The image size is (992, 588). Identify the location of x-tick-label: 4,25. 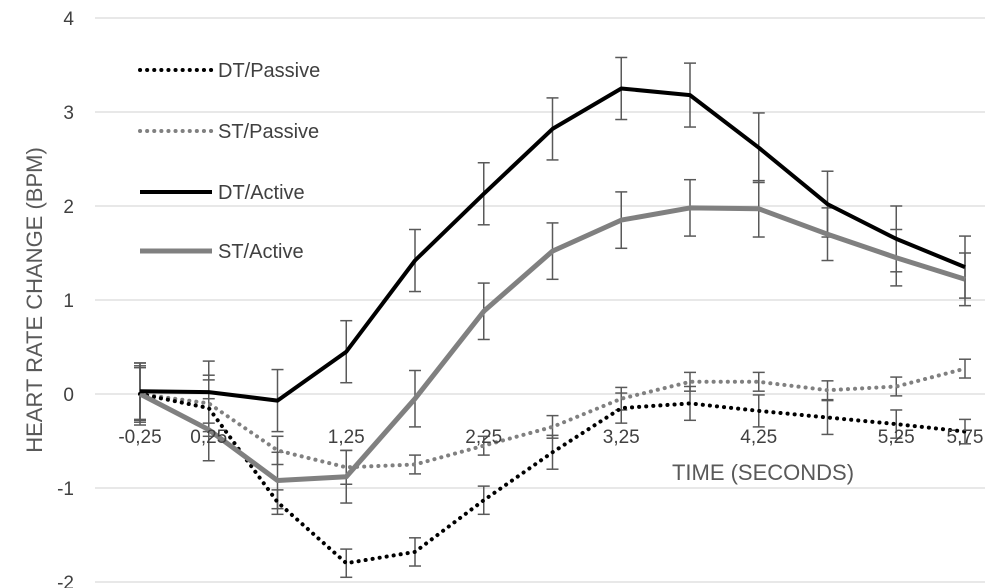
(758, 437).